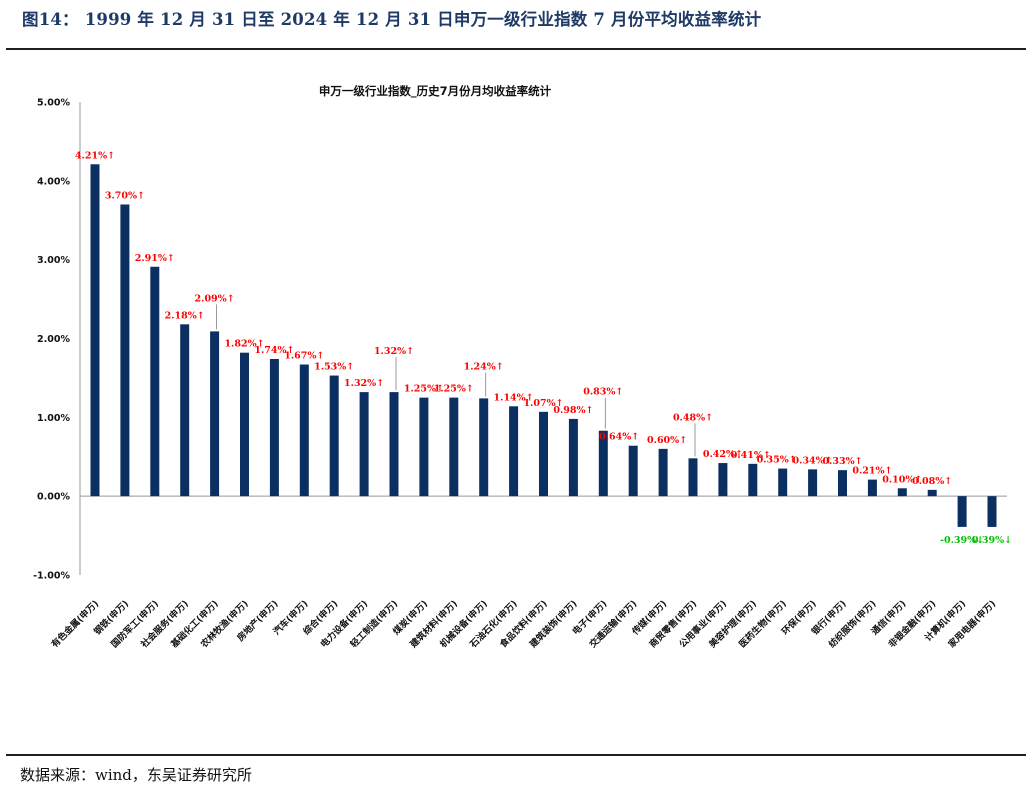 The image size is (1032, 790). Describe the element at coordinates (185, 315) in the screenshot. I see `data-label: 2.18%↑` at that location.